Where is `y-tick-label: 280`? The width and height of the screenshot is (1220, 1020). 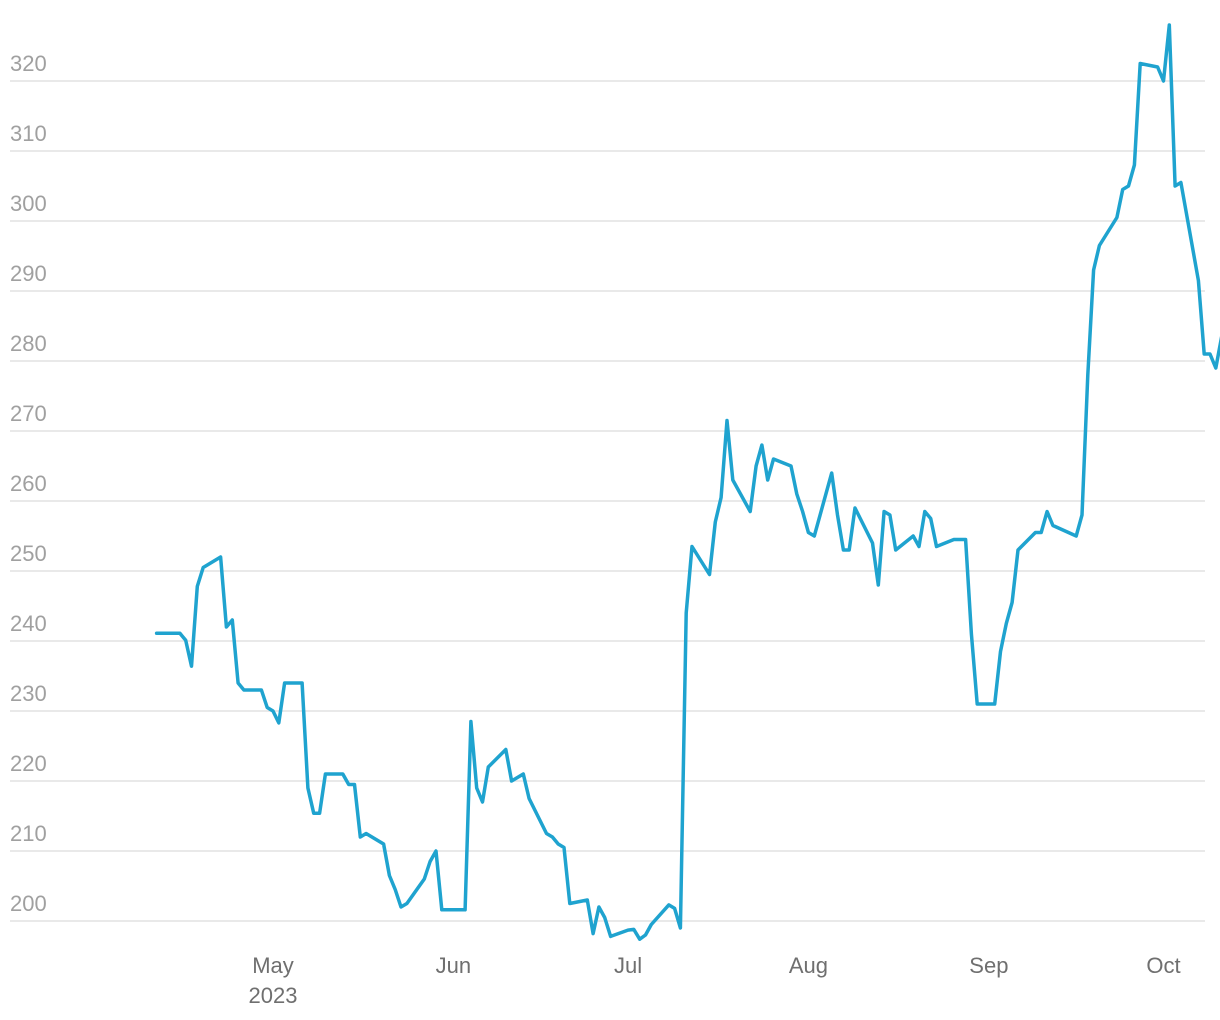
y-tick-label: 280 is located at coordinates (28, 343).